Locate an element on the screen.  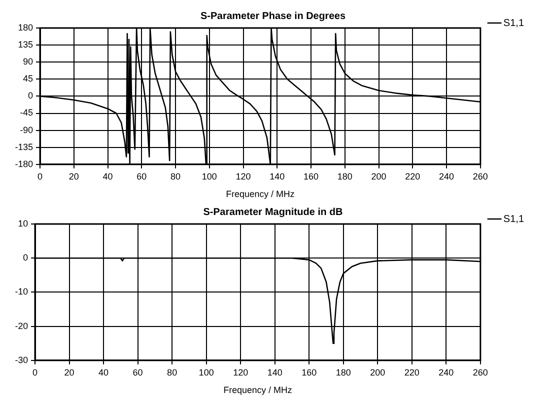
y-tick-label: -10 is located at coordinates (21, 291).